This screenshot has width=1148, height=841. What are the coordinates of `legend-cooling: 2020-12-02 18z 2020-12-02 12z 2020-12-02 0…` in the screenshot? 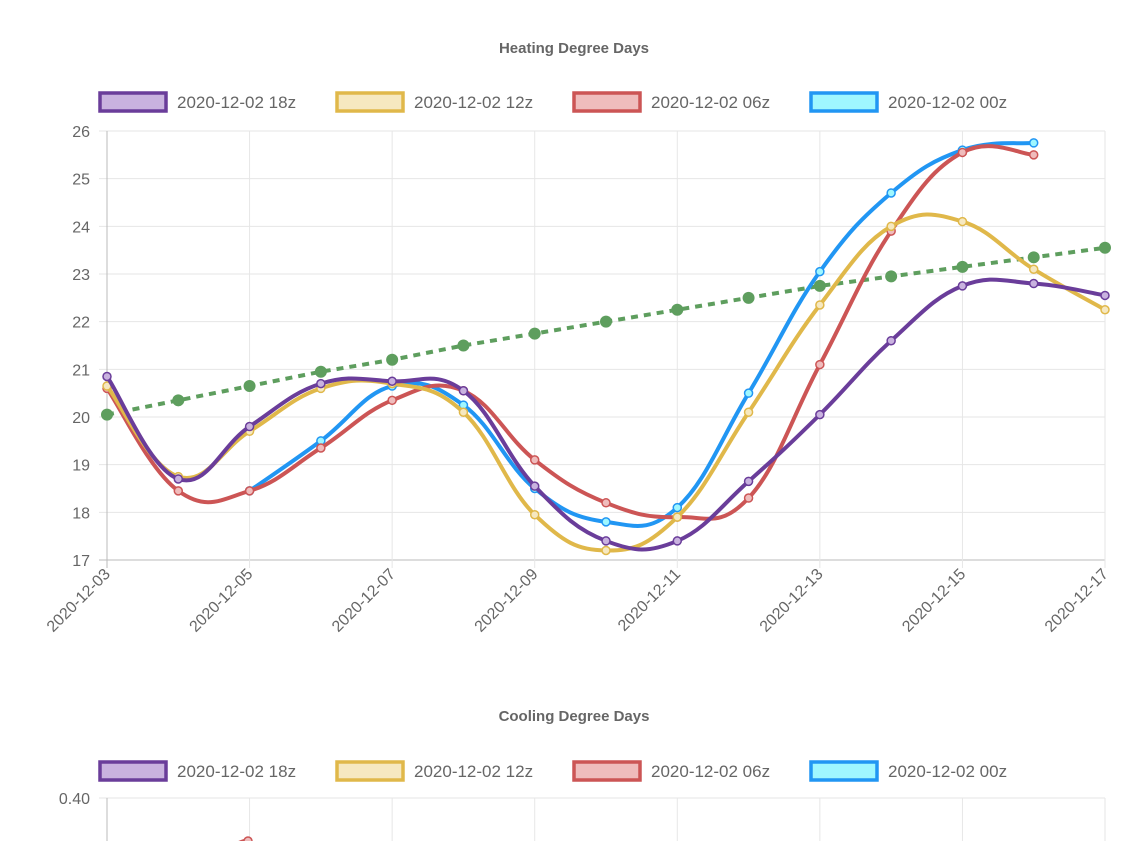 It's located at (552, 771).